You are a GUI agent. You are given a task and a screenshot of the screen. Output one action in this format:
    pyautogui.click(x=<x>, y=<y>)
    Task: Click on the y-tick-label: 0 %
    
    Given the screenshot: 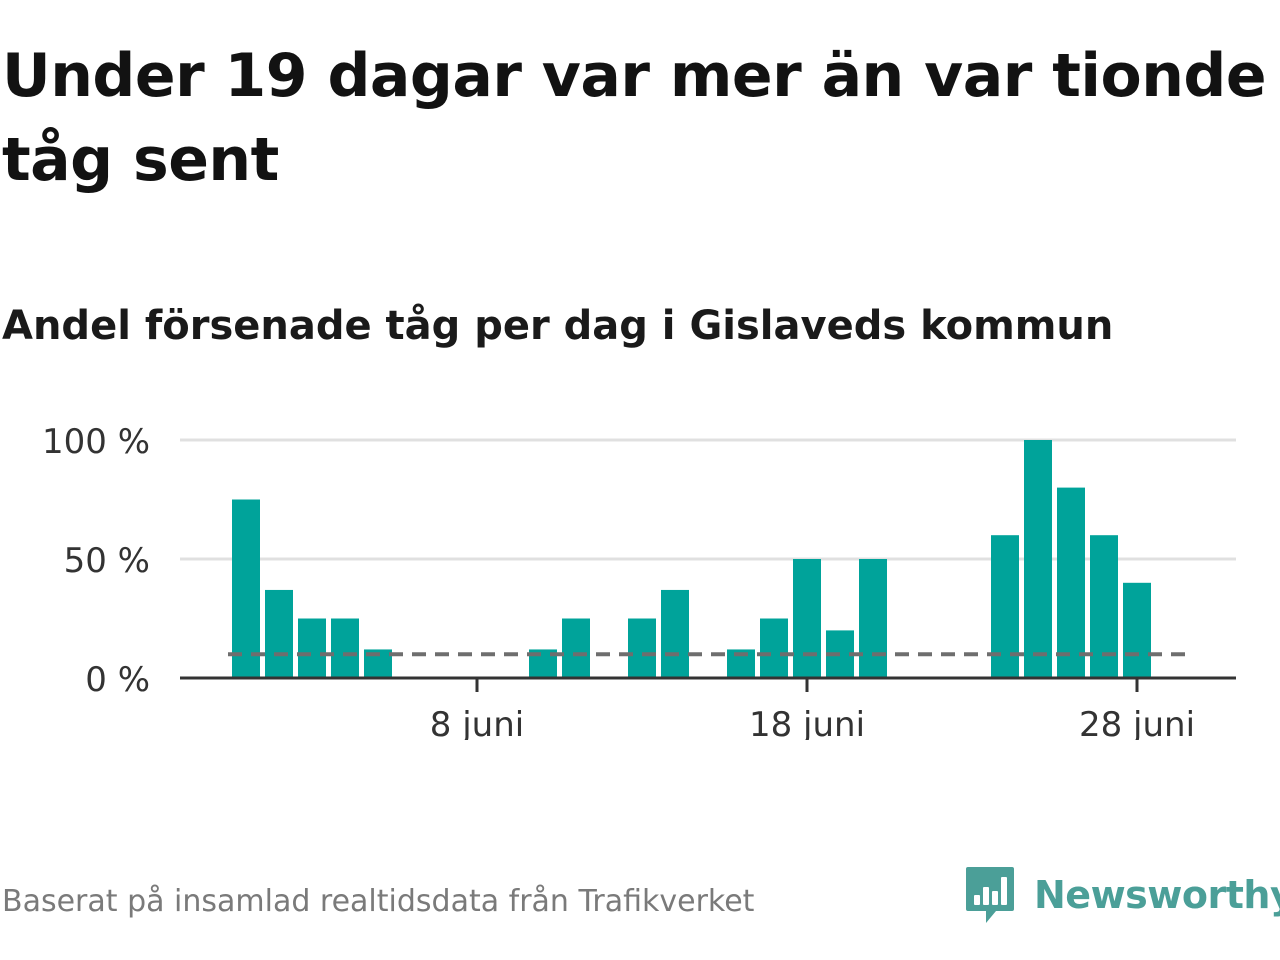 What is the action you would take?
    pyautogui.click(x=117, y=680)
    